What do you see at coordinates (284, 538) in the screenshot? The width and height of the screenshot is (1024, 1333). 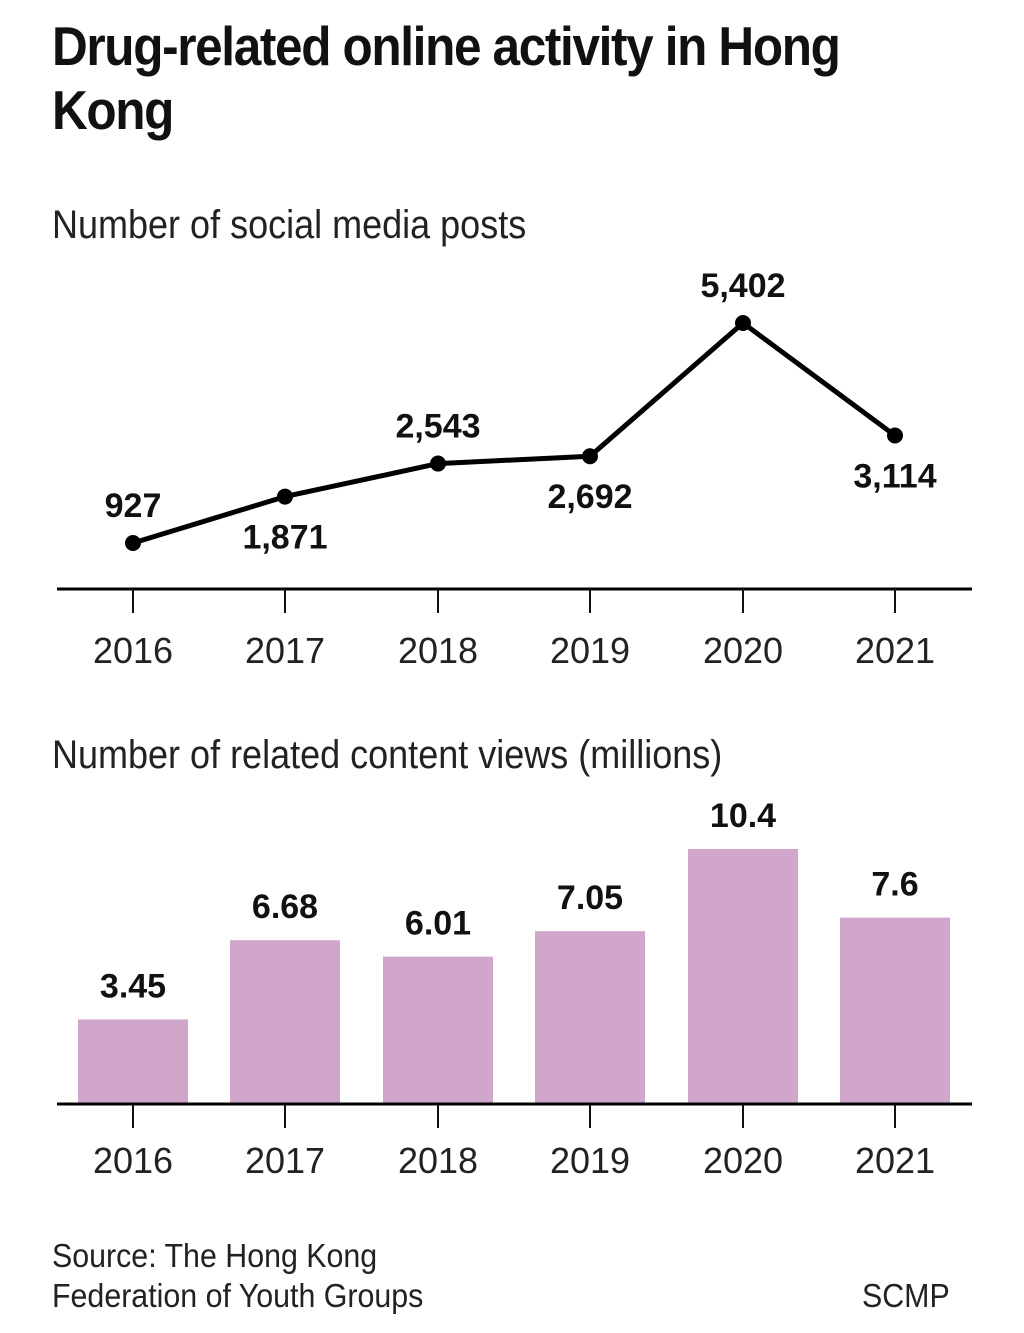 I see `line-data-label-2017: 1,871` at bounding box center [284, 538].